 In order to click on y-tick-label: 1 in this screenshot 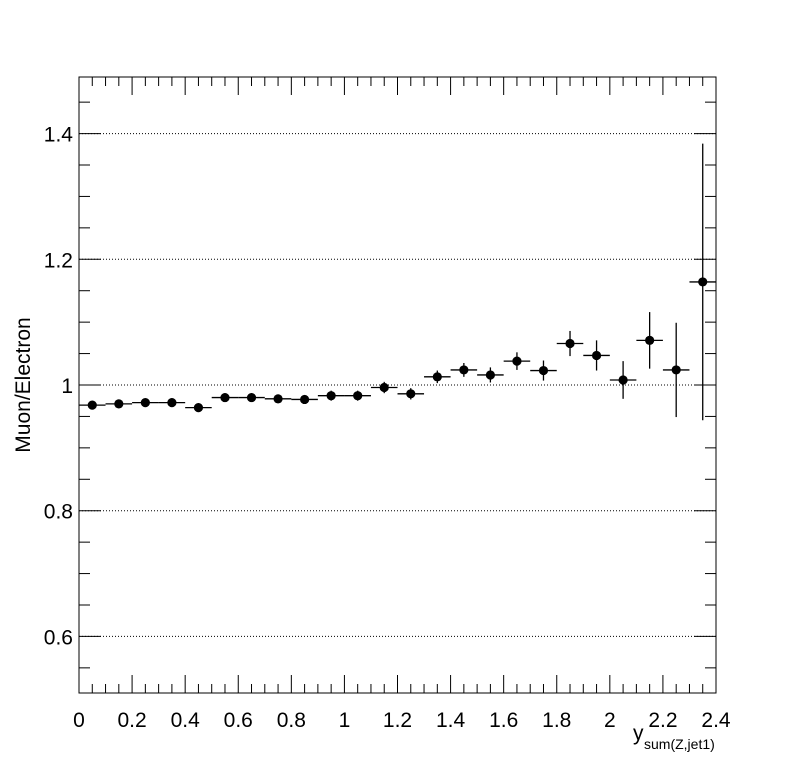, I will do `click(67, 386)`.